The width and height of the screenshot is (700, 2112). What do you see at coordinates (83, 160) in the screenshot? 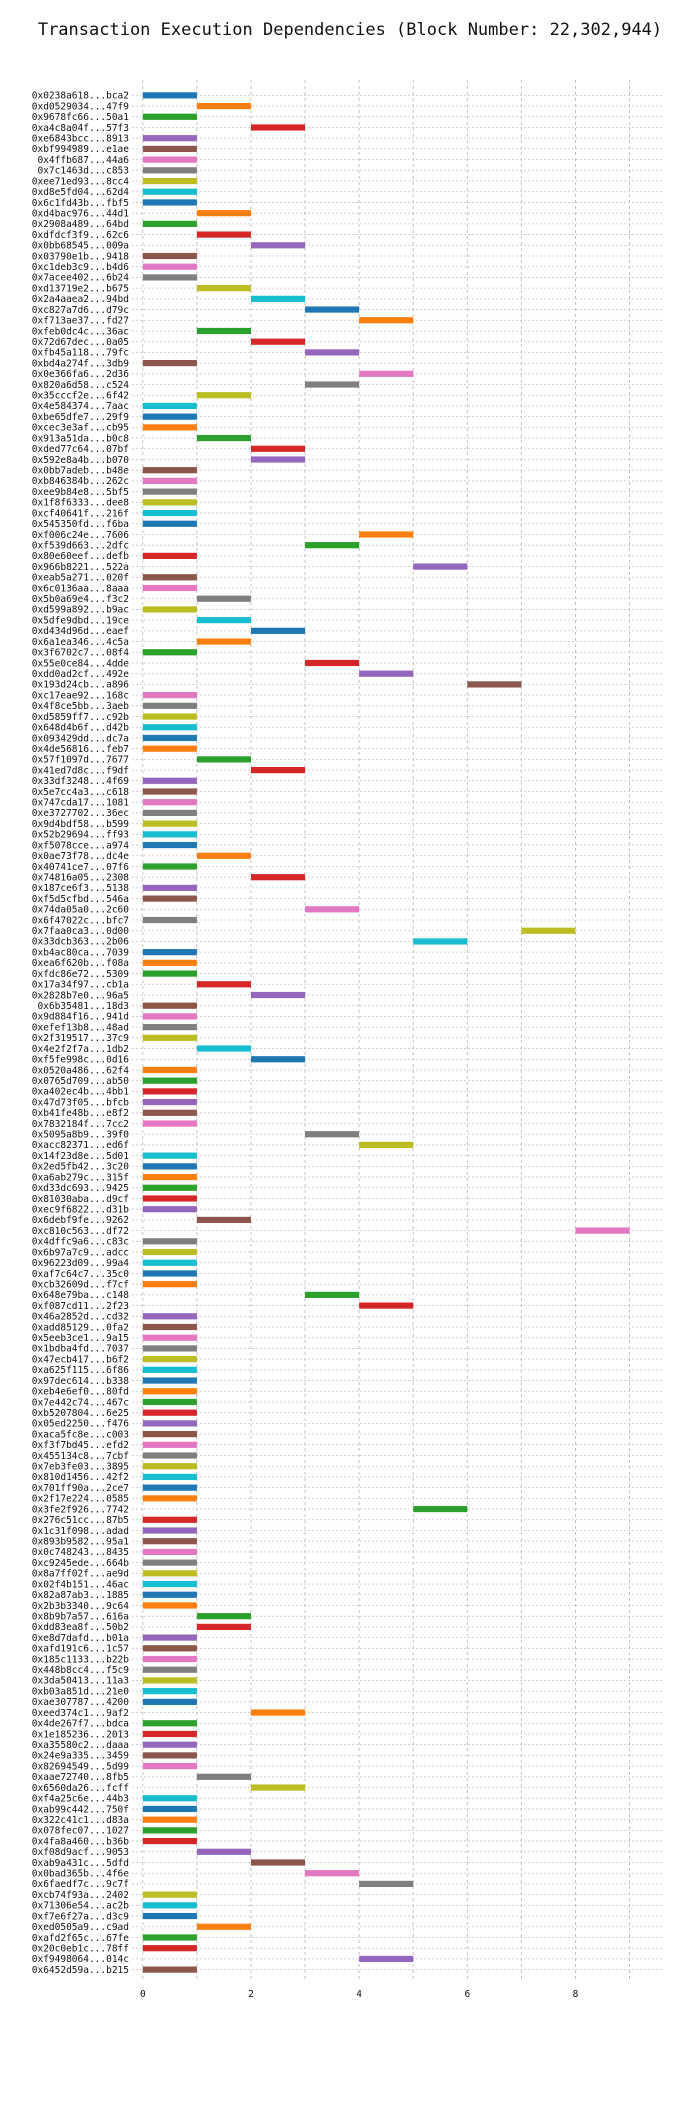
I see `y-tick-label: 0x4ffb687...44a6` at bounding box center [83, 160].